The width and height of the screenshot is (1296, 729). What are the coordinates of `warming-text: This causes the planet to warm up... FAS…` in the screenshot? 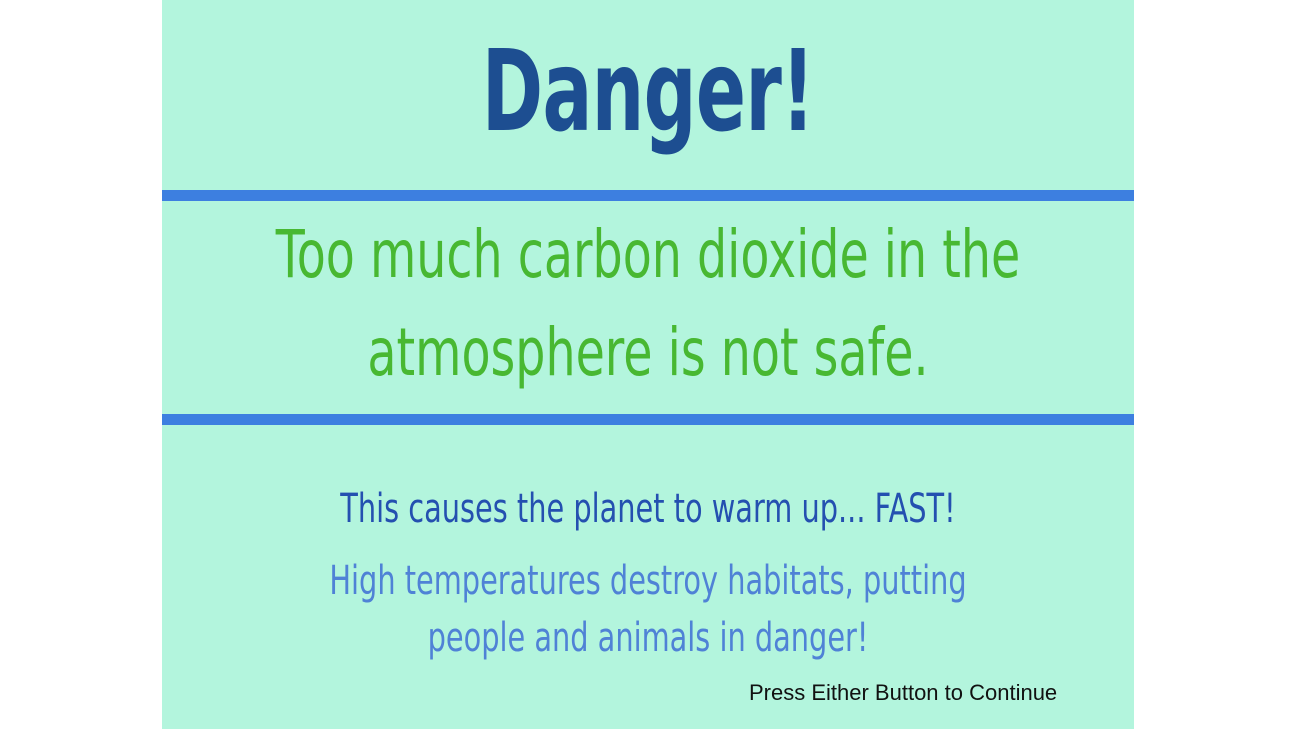 It's located at (648, 509).